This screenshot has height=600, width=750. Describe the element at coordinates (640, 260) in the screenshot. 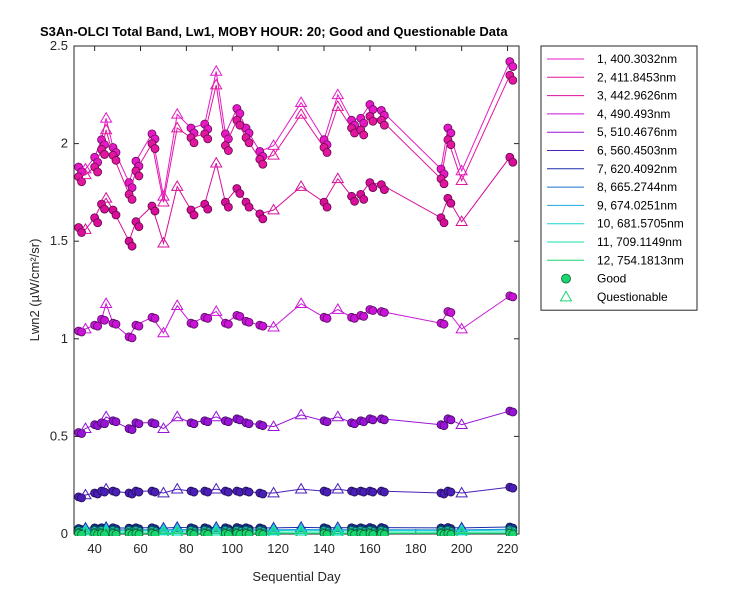

I see `legend-label-12: 12, 754.1813nm` at that location.